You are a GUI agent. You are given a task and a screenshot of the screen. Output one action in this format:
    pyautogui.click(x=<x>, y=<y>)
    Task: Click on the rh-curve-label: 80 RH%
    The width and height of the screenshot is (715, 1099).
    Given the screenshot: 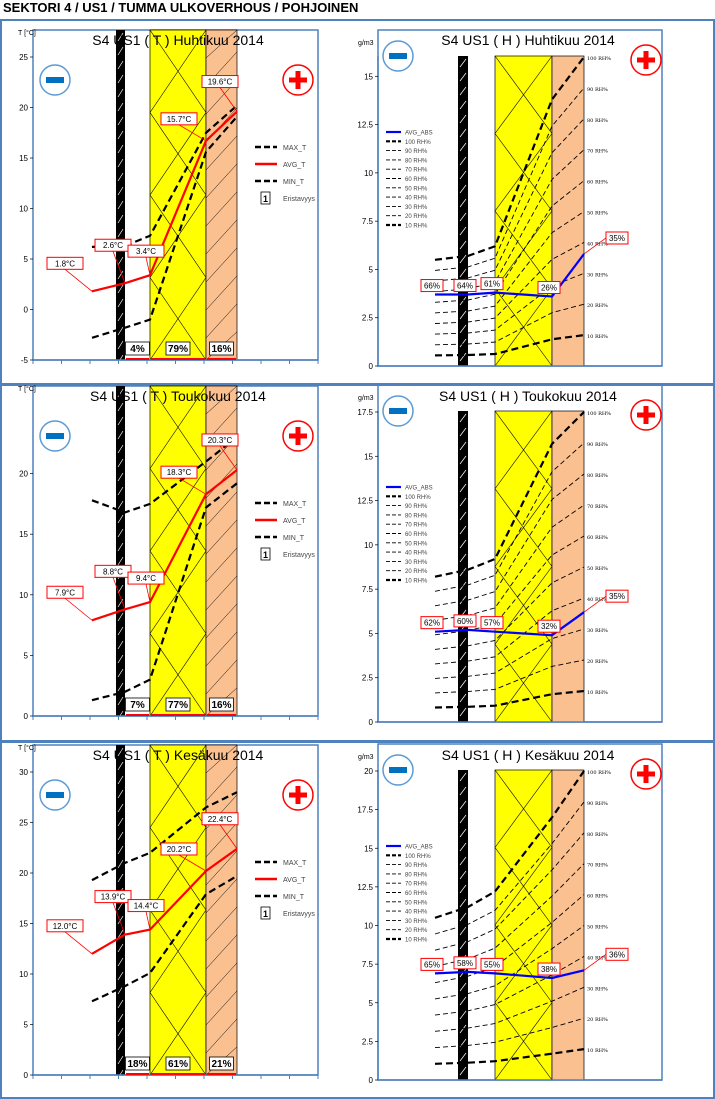 What is the action you would take?
    pyautogui.click(x=597, y=121)
    